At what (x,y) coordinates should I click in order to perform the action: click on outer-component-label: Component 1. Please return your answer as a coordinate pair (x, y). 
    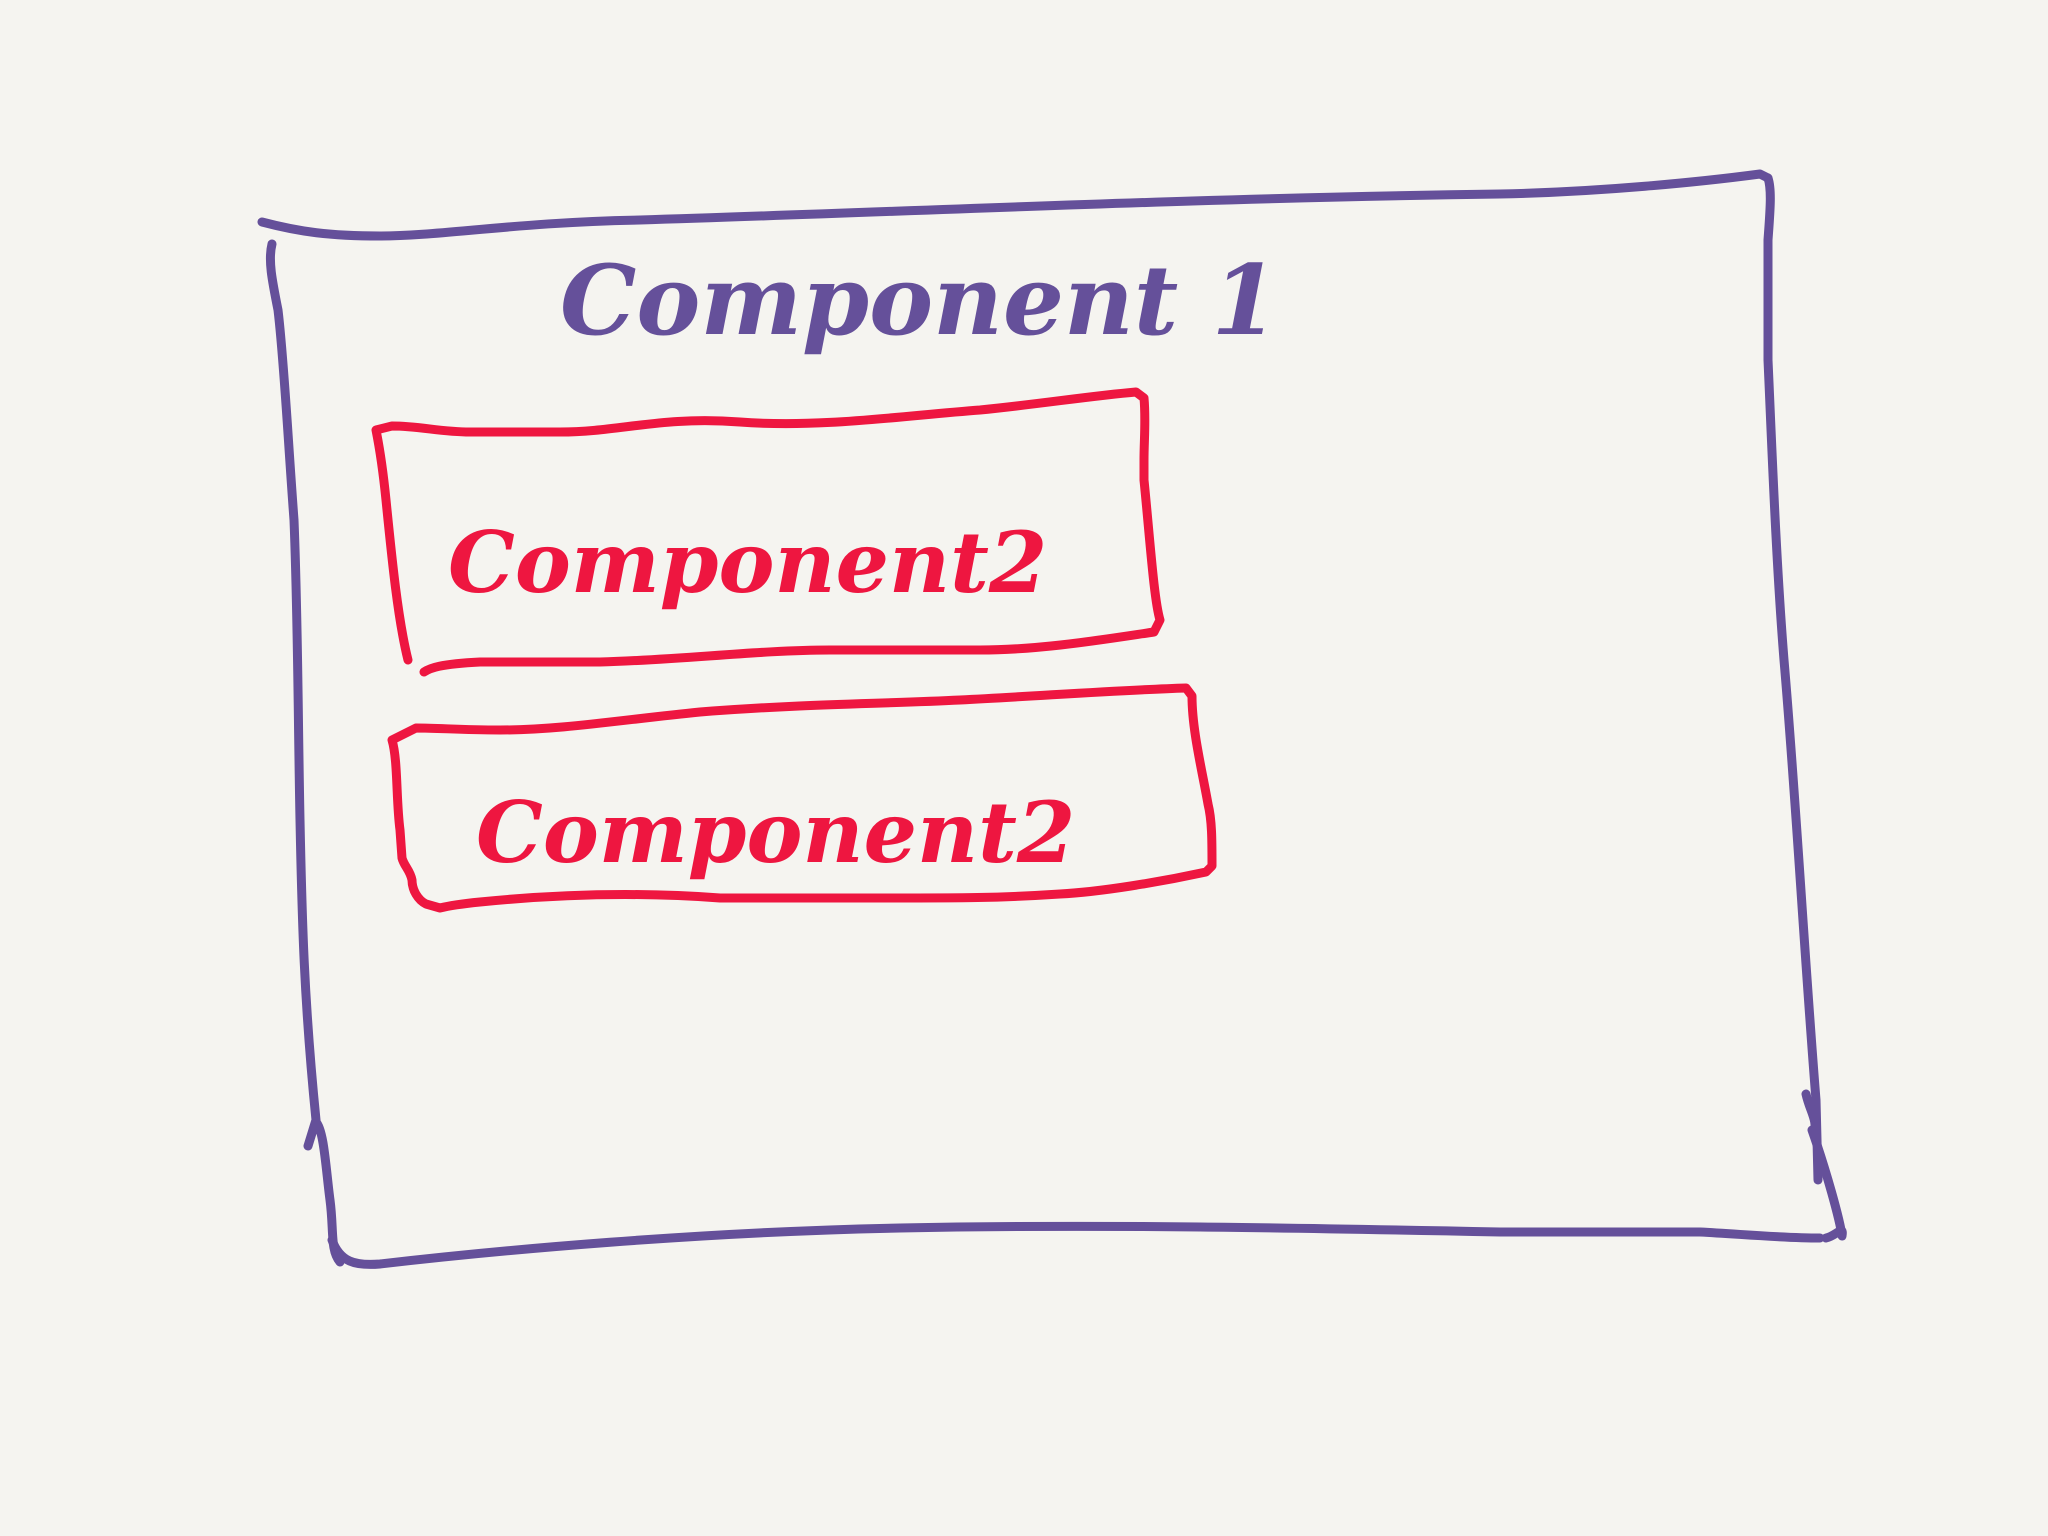
    Looking at the image, I should click on (919, 300).